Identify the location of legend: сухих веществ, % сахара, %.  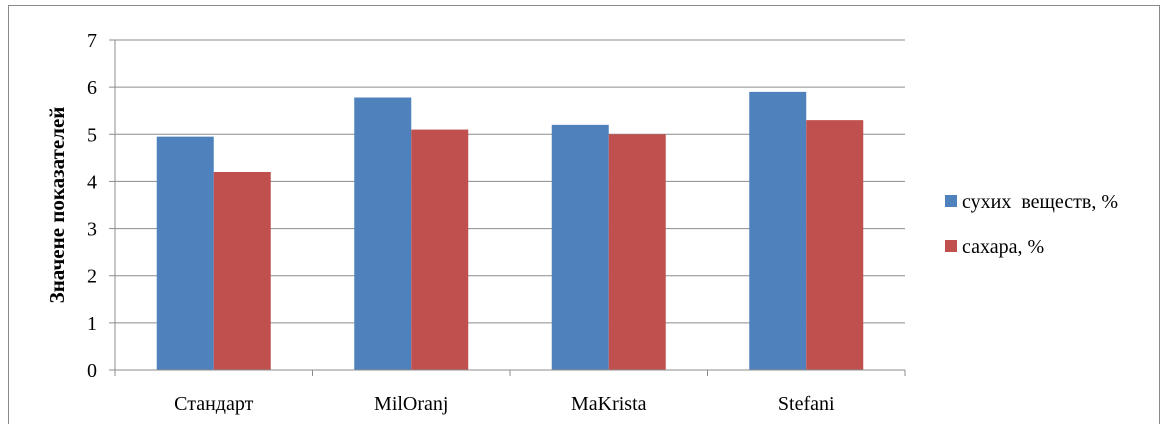
(1031, 224).